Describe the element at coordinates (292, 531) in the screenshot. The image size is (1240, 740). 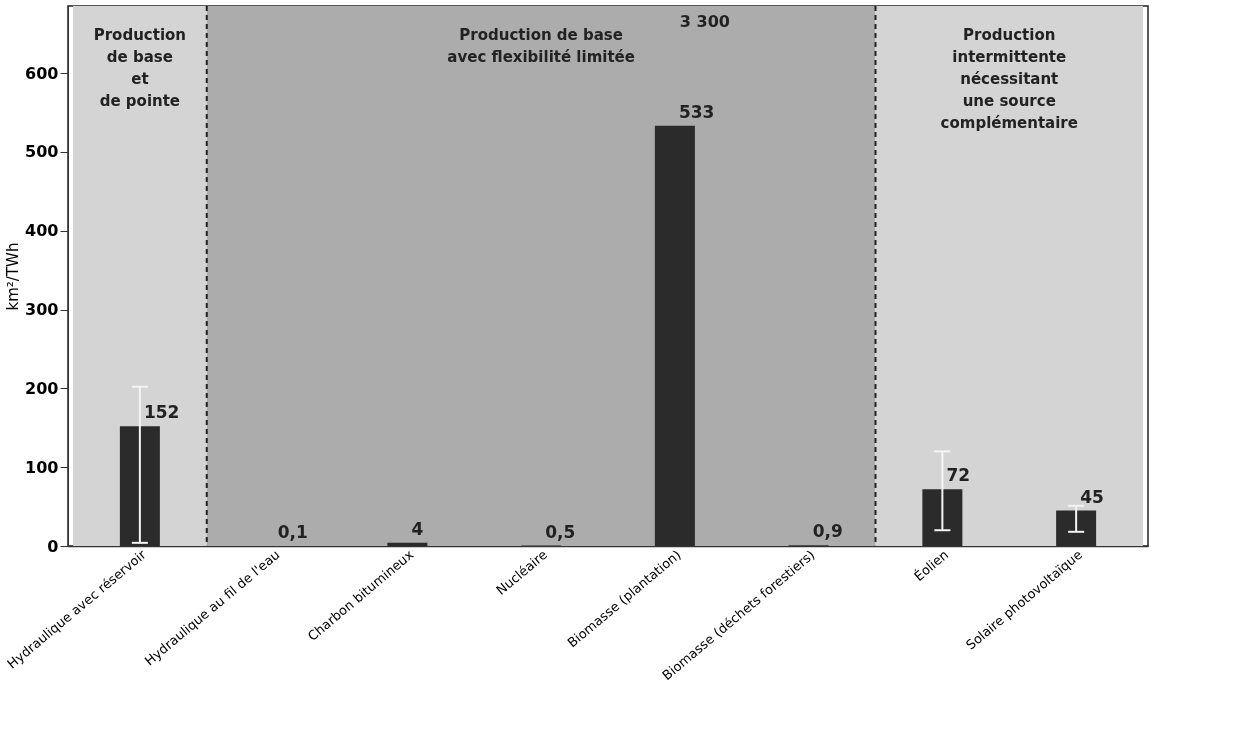
I see `data-label: 0,1` at that location.